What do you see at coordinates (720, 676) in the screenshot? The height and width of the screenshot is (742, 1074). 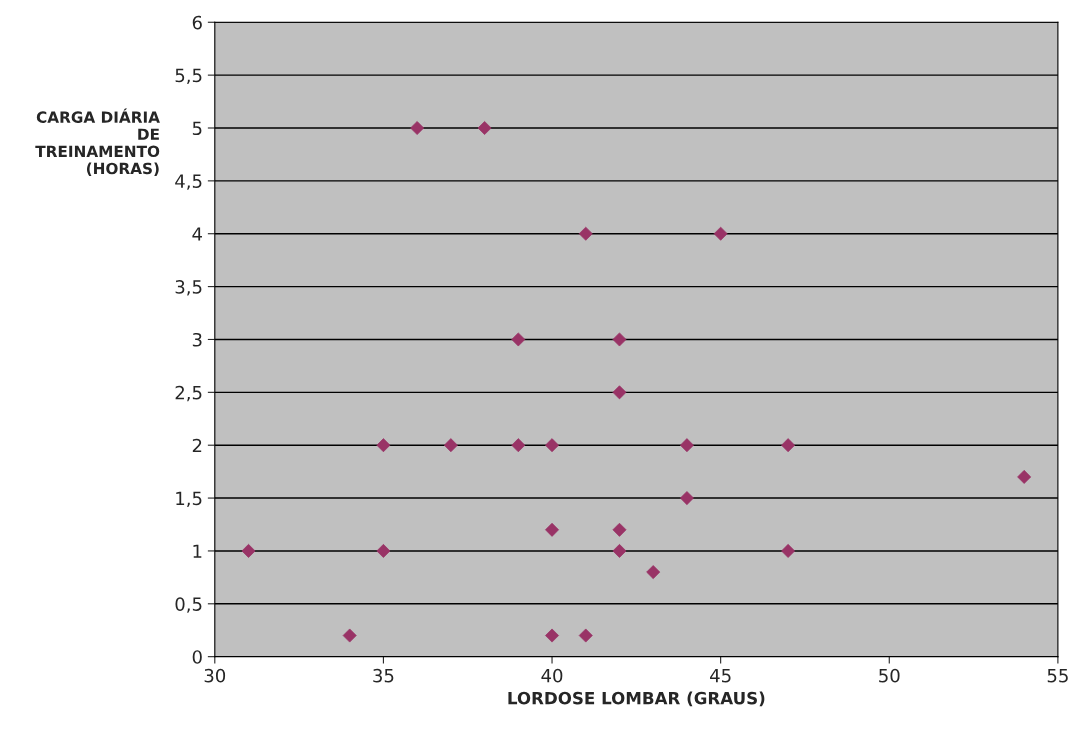 I see `x-tick-label: 45` at bounding box center [720, 676].